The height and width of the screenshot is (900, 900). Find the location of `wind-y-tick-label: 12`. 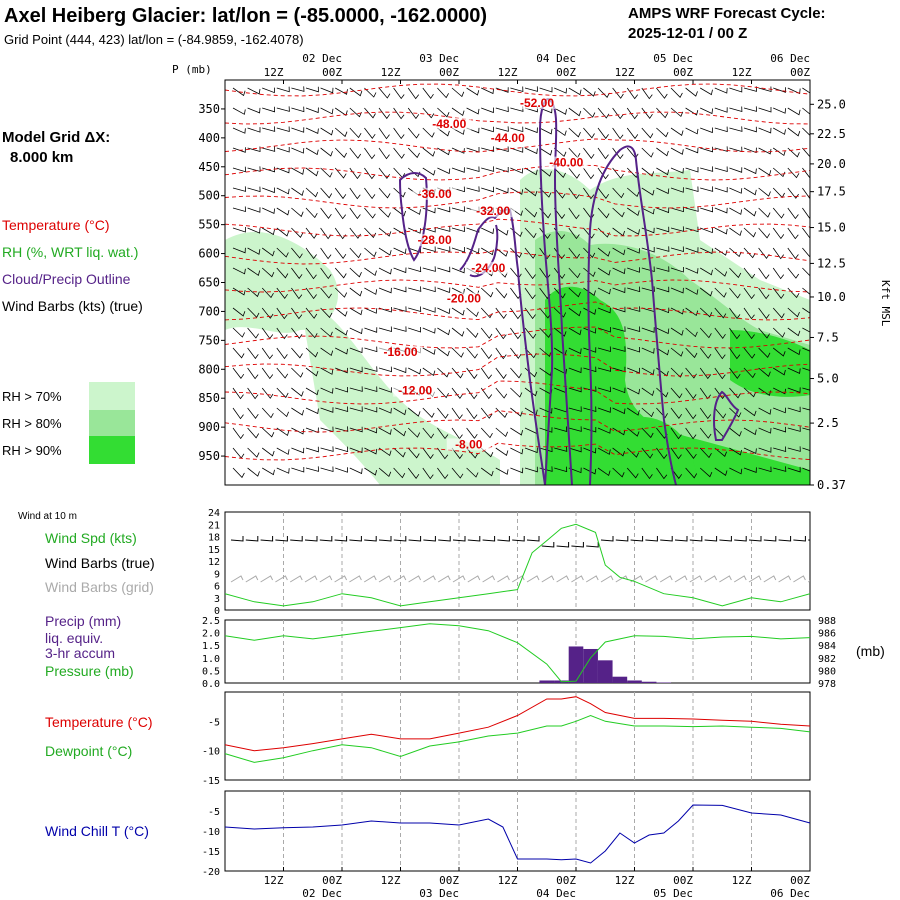

wind-y-tick-label: 12 is located at coordinates (214, 562).